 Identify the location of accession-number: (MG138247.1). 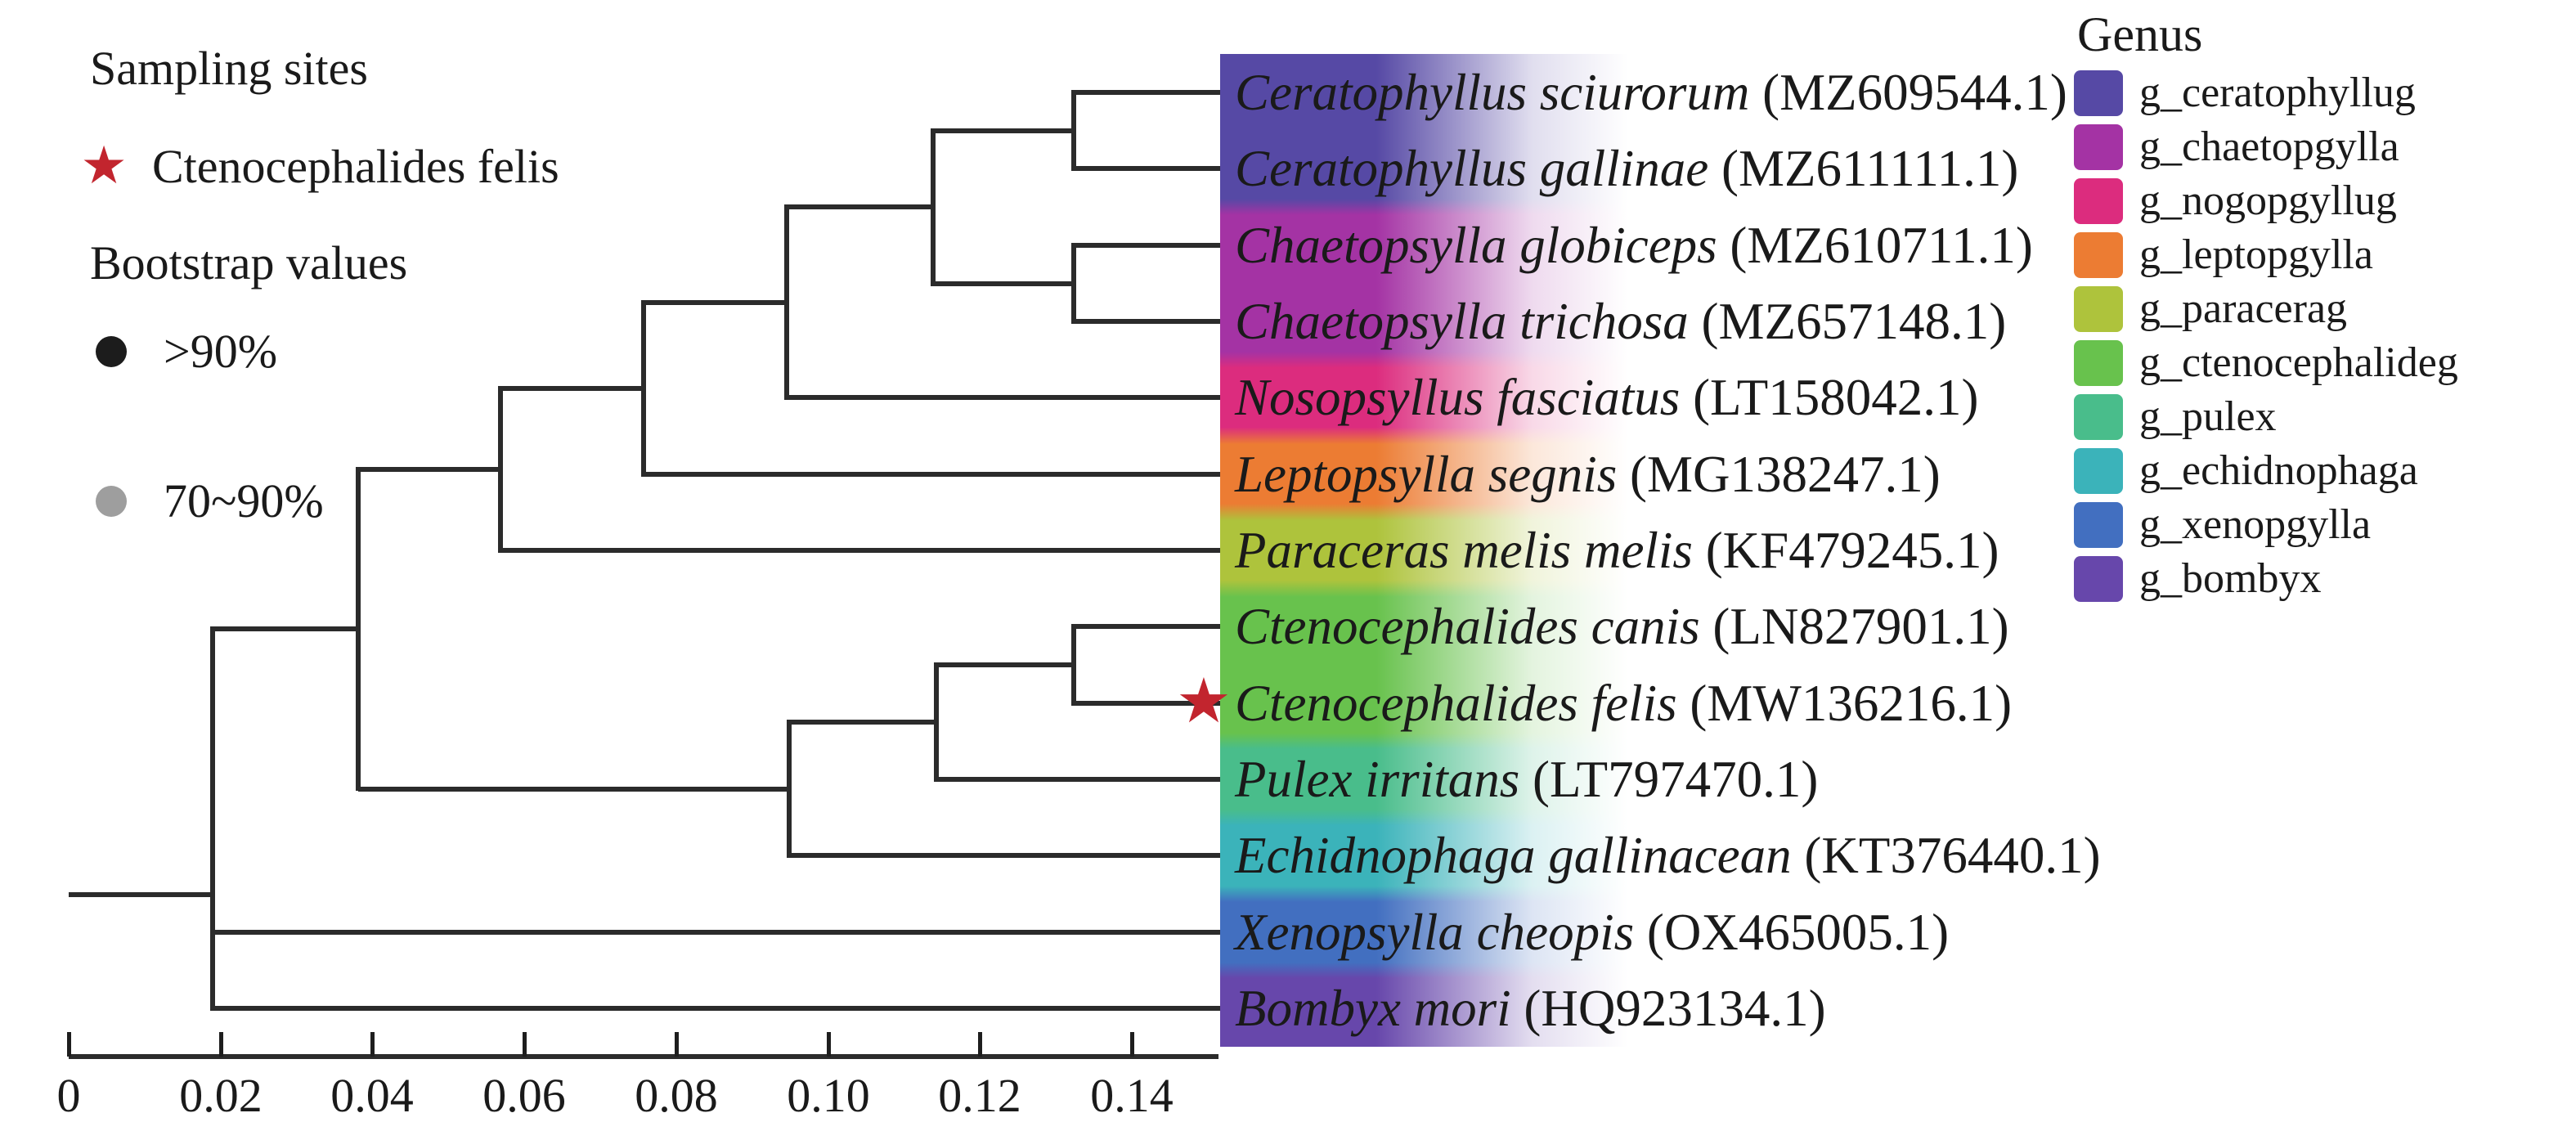
(1779, 474).